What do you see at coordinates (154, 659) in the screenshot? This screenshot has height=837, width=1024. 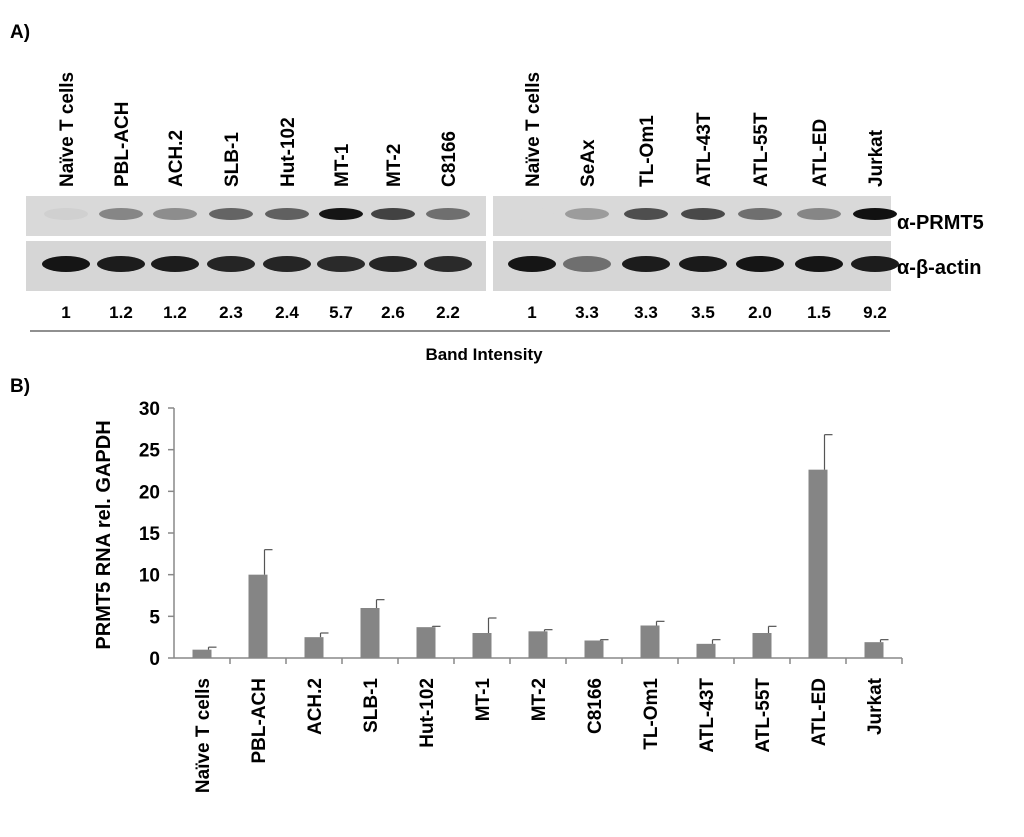 I see `y-tick-label: 0` at bounding box center [154, 659].